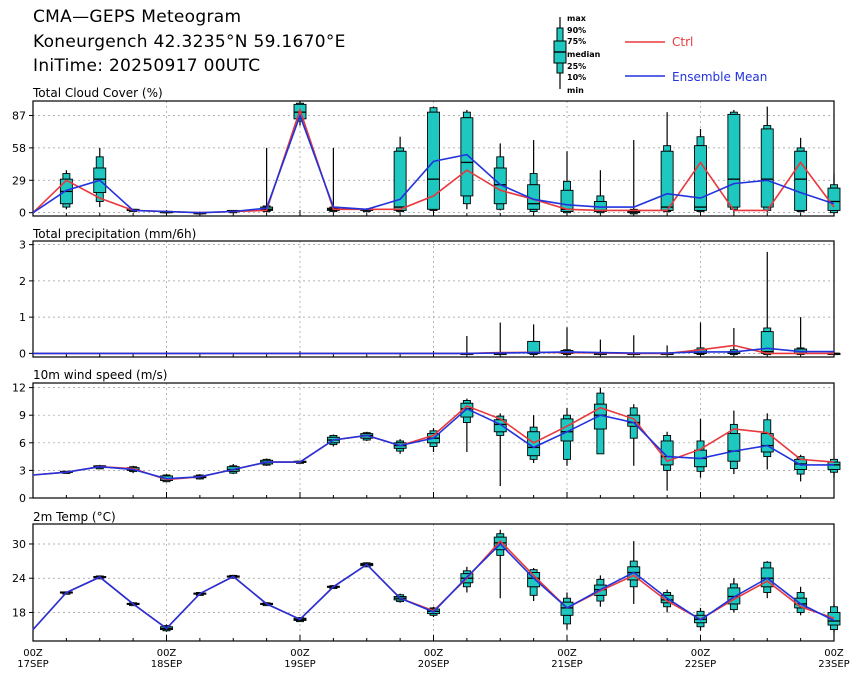  Describe the element at coordinates (575, 90) in the screenshot. I see `legend-box-label: min` at that location.